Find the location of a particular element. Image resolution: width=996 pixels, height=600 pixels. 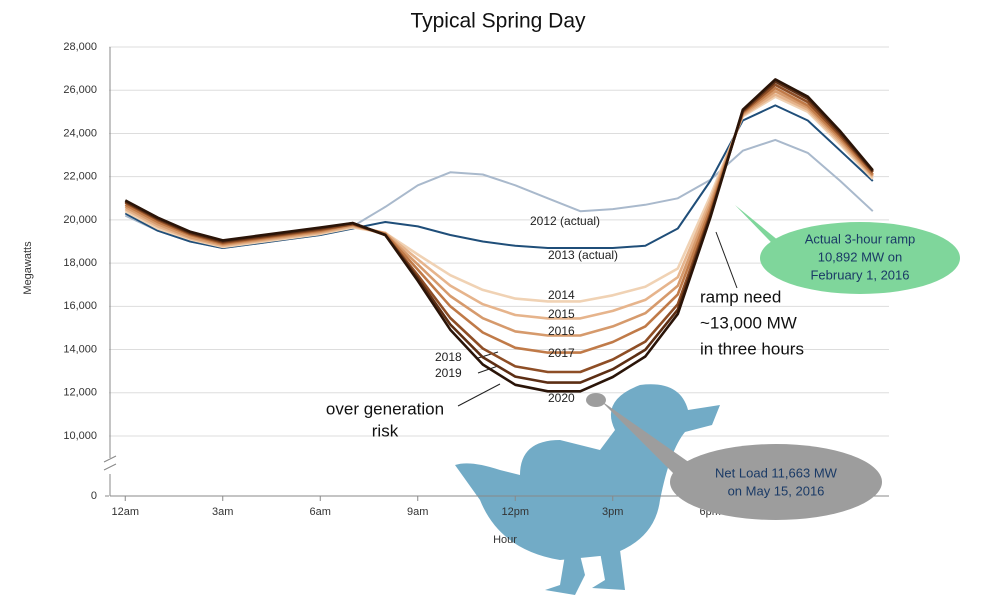

annotation: Actual 3-hour ramp is located at coordinates (860, 238).